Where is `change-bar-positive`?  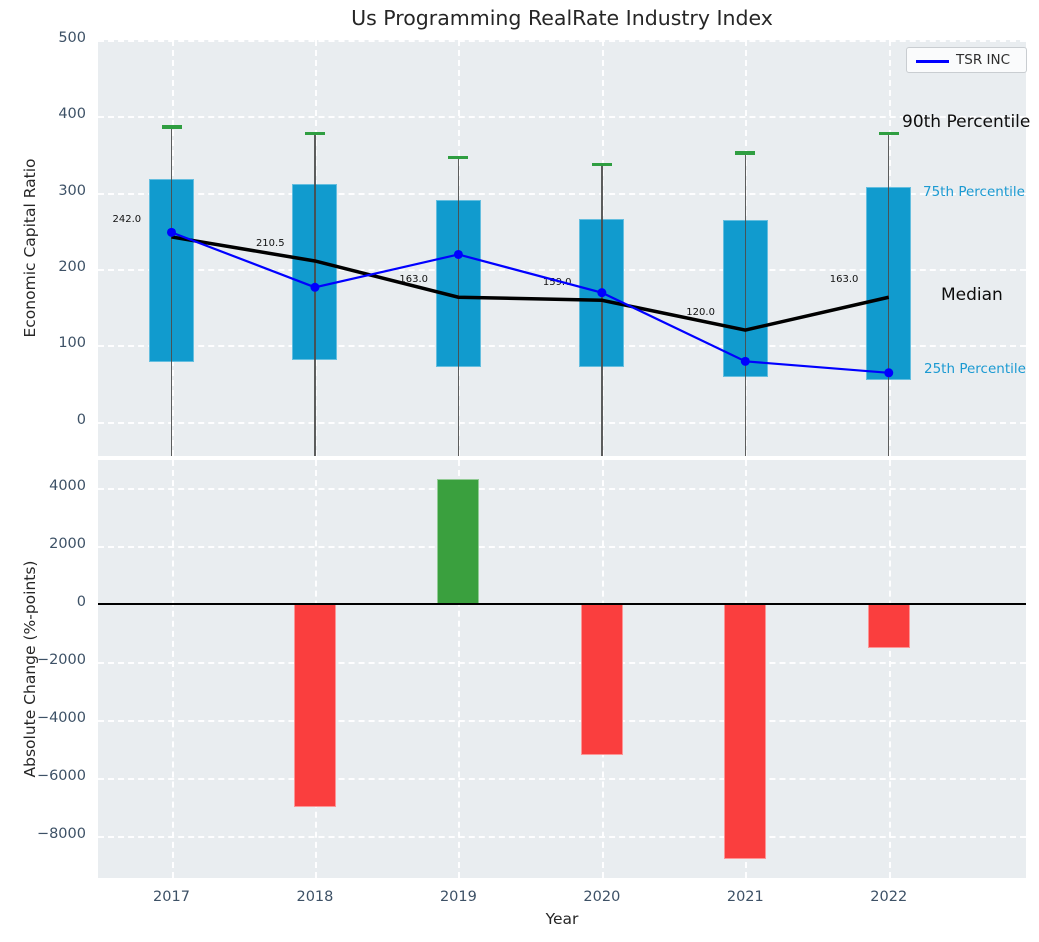
change-bar-positive is located at coordinates (458, 542).